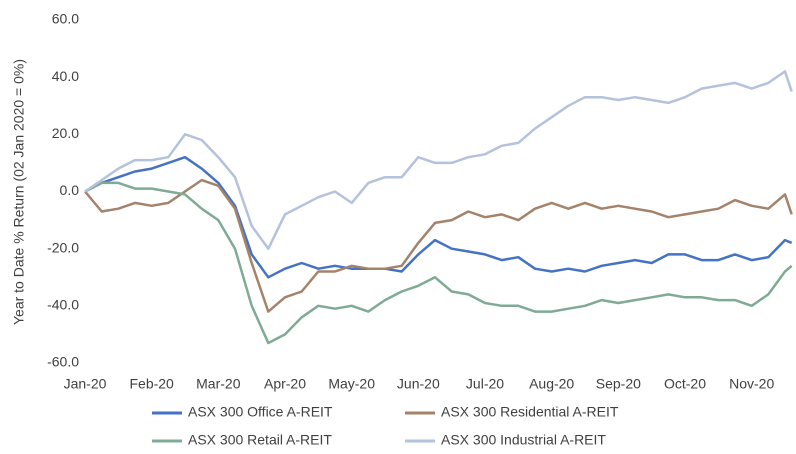 The width and height of the screenshot is (796, 454). What do you see at coordinates (418, 384) in the screenshot?
I see `x-tick-label: Jun-20` at bounding box center [418, 384].